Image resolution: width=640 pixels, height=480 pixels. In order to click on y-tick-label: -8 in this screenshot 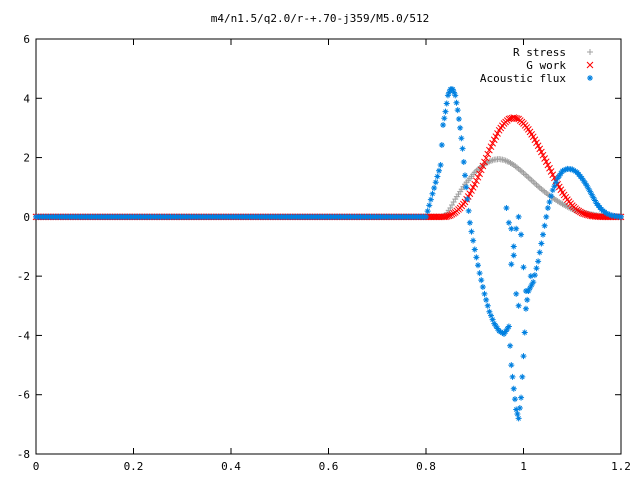, I will do `click(23, 454)`.